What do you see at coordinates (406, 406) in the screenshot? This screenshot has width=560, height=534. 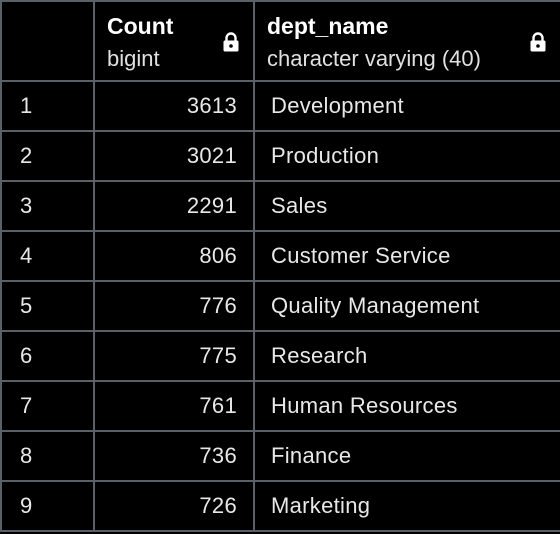 I see `cell-dept-name: Human Resources` at bounding box center [406, 406].